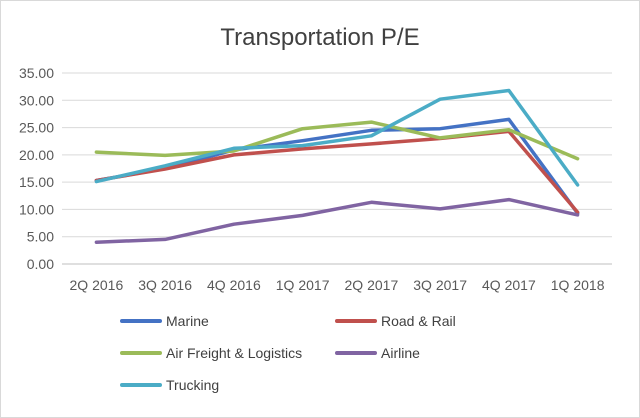  I want to click on legend-label: Airline, so click(400, 353).